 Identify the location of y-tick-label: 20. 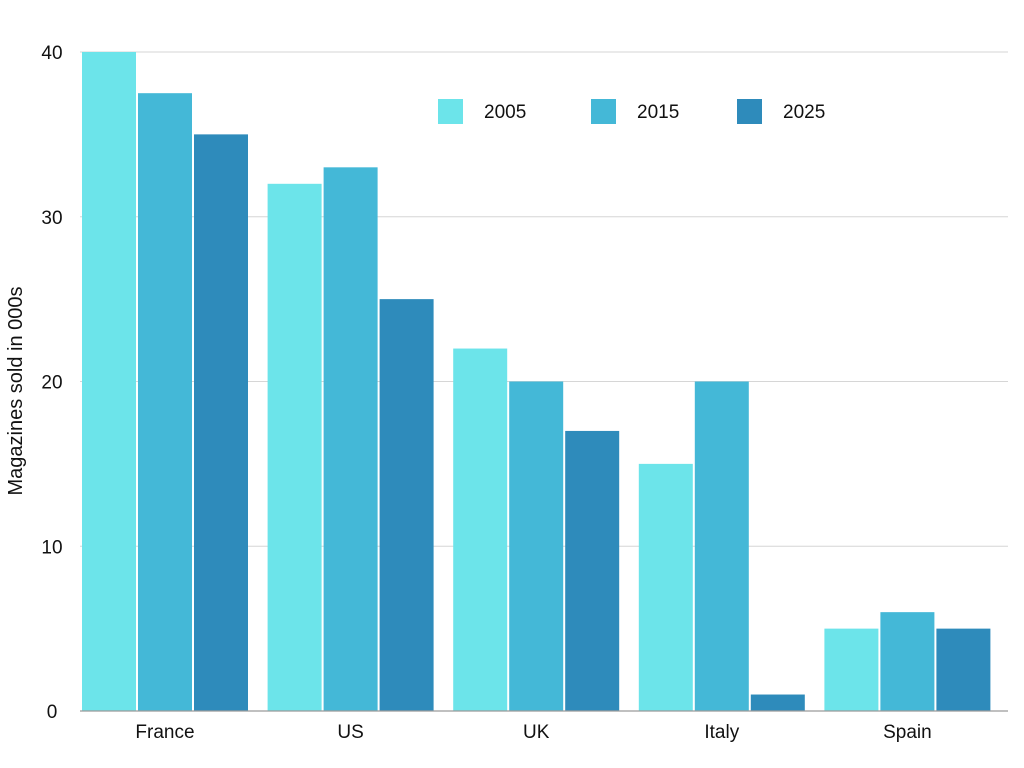
(51, 383).